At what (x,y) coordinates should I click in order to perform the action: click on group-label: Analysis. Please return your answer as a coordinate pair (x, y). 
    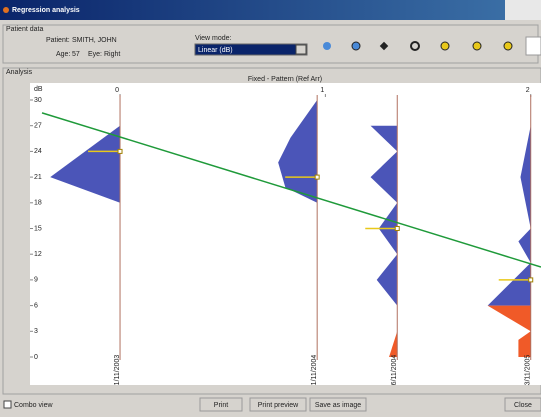
    Looking at the image, I should click on (19, 72).